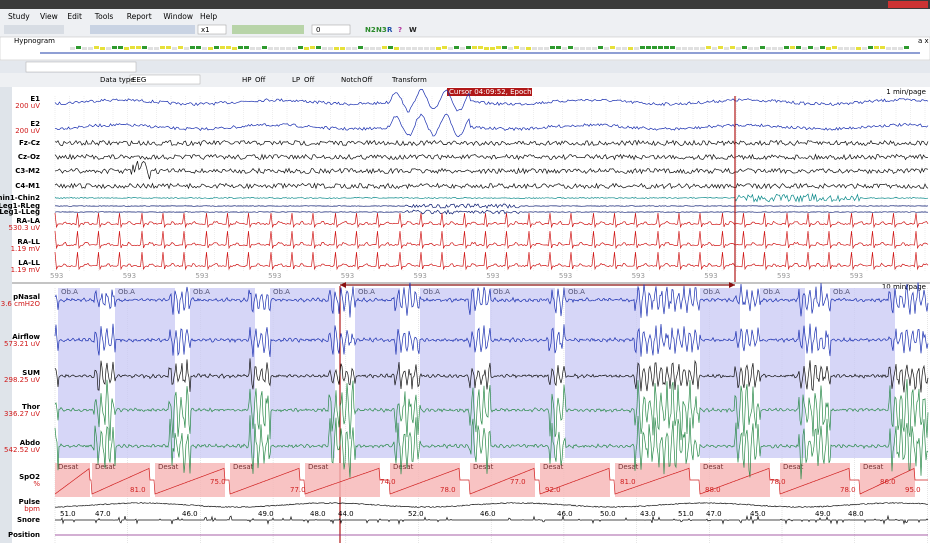  What do you see at coordinates (400, 30) in the screenshot?
I see `stage-button: ?` at bounding box center [400, 30].